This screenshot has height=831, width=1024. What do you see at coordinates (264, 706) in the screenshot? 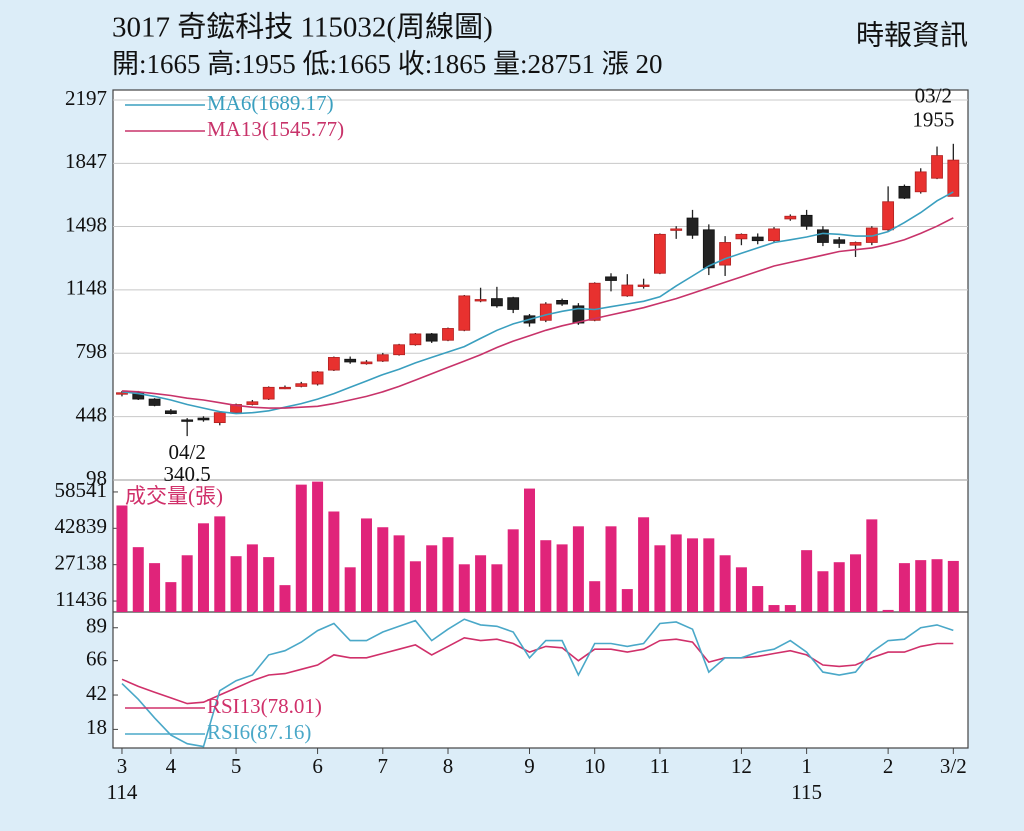
I see `legend-label: RSI13(78.01)` at bounding box center [264, 706].